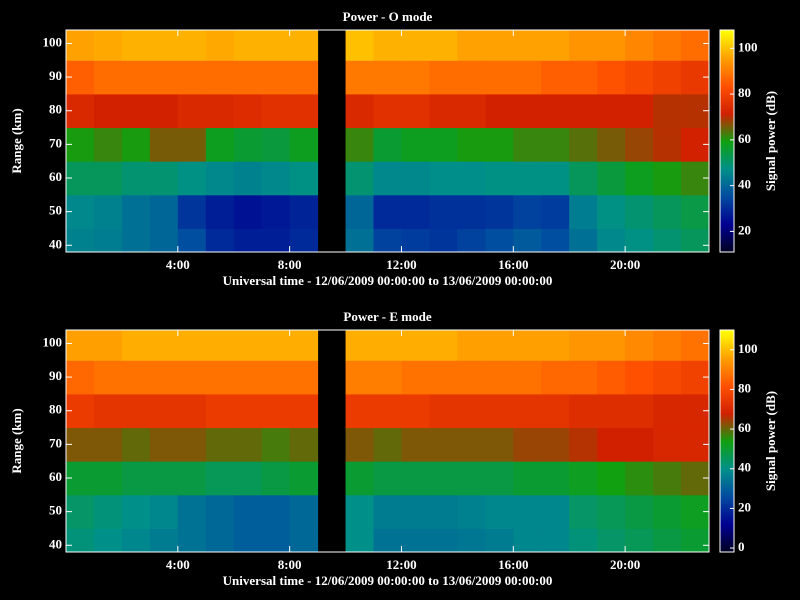 The height and width of the screenshot is (600, 800). I want to click on colorbar-tick-label: 80, so click(744, 387).